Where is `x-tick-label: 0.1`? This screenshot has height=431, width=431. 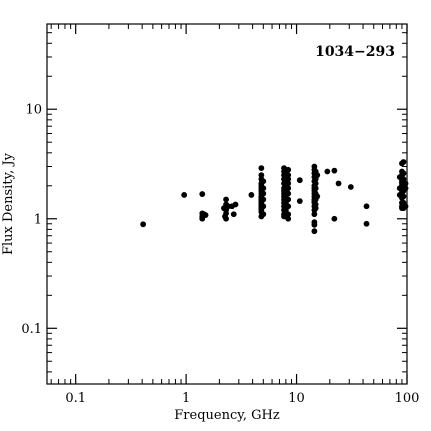
x-tick-label: 0.1 is located at coordinates (75, 398).